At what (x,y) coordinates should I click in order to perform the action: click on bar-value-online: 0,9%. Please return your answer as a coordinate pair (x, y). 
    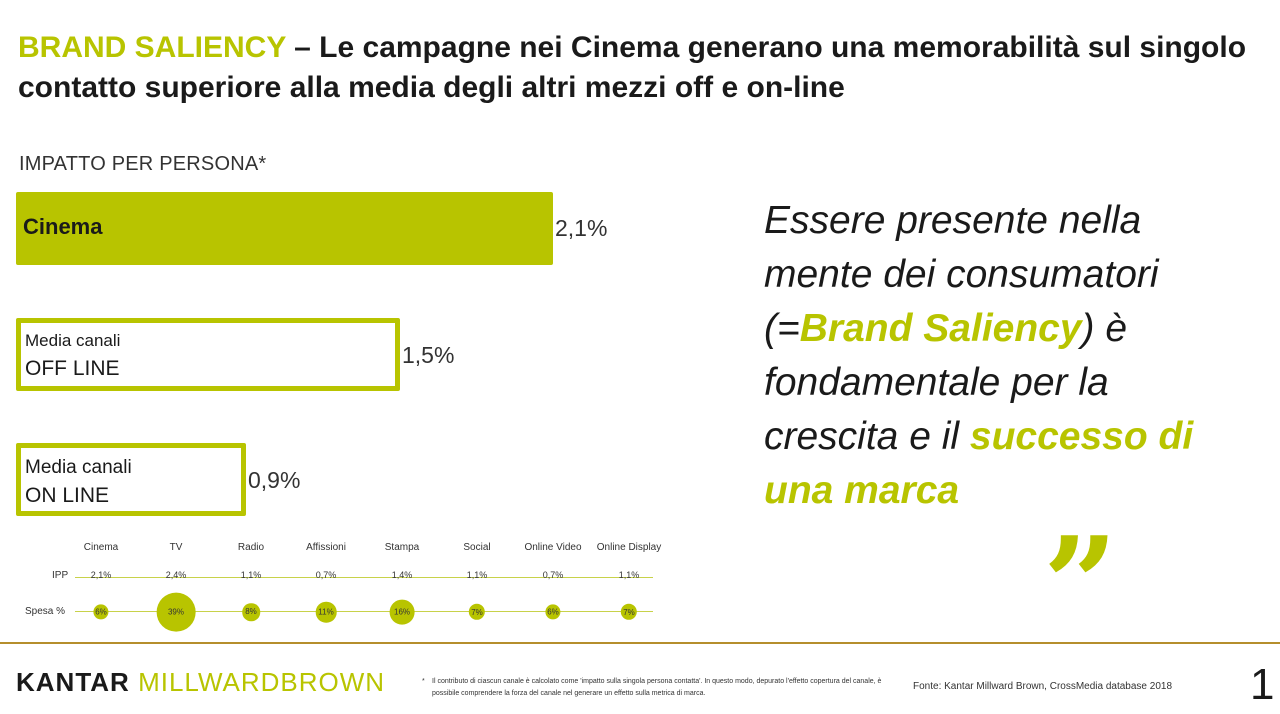
    Looking at the image, I should click on (274, 480).